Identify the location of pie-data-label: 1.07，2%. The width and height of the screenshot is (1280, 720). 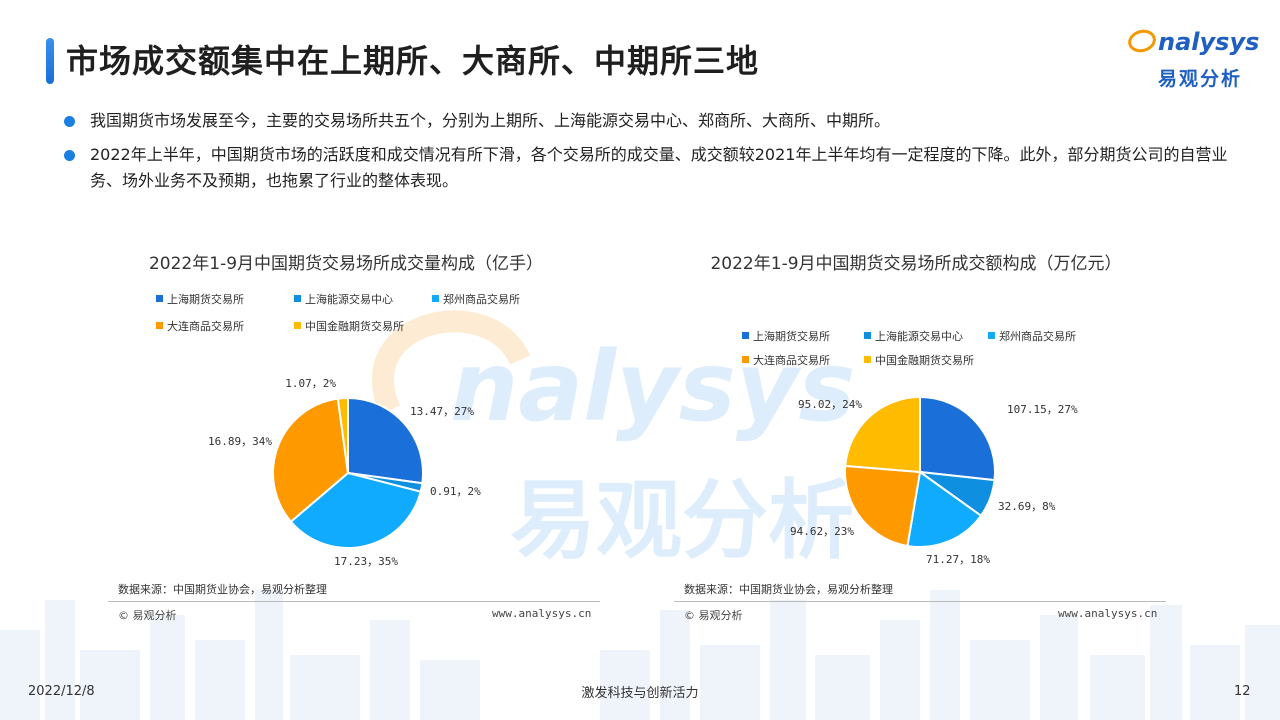
(310, 383).